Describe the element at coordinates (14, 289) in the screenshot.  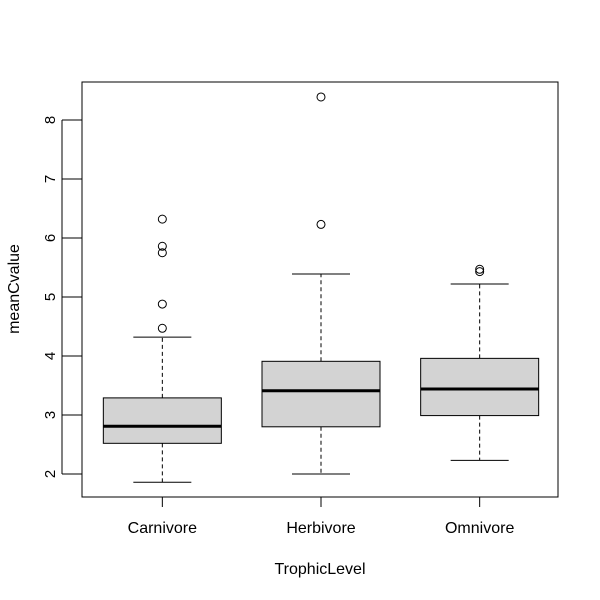
I see `y-axis-title: meanCvalue` at that location.